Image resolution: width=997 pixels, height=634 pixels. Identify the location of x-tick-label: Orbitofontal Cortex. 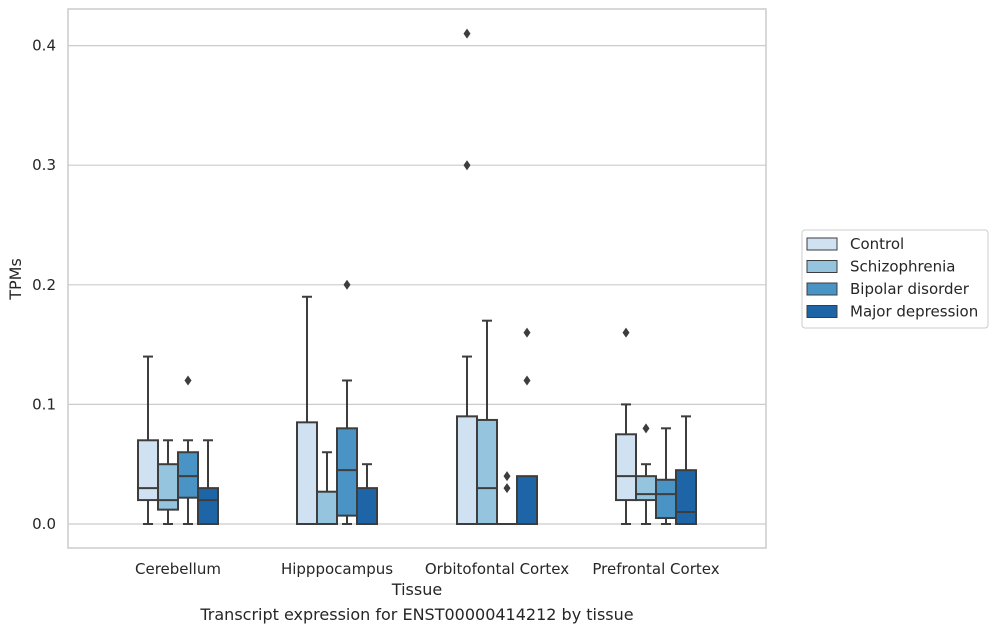
(497, 569).